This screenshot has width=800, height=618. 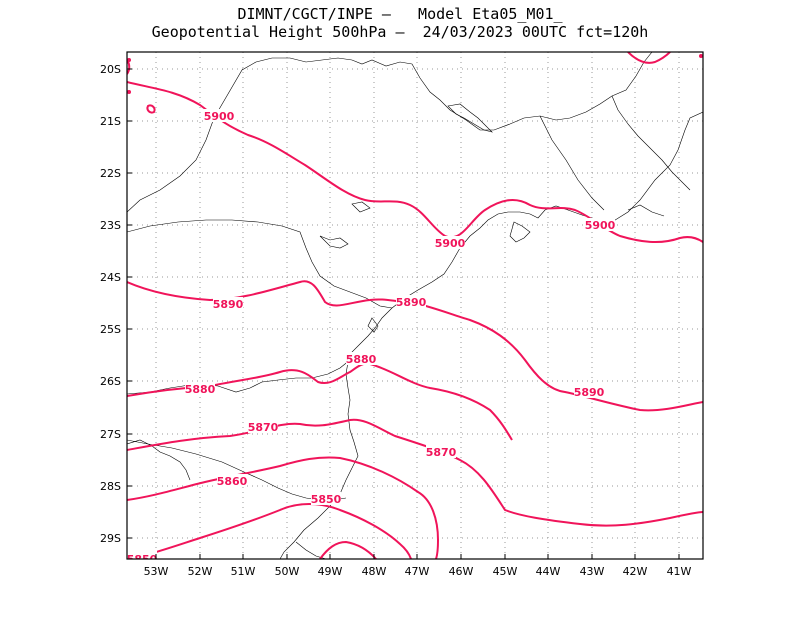 I want to click on lake-outline, so click(x=470, y=118).